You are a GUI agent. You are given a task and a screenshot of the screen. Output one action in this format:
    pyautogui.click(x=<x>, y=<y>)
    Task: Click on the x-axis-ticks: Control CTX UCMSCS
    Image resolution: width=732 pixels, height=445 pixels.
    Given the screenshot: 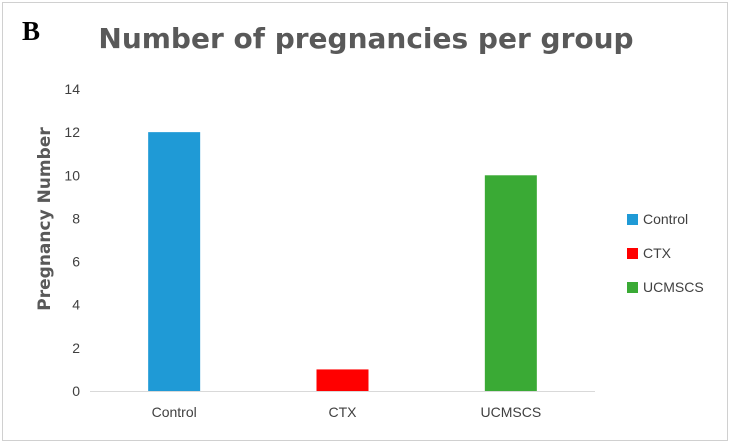 What is the action you would take?
    pyautogui.click(x=347, y=412)
    